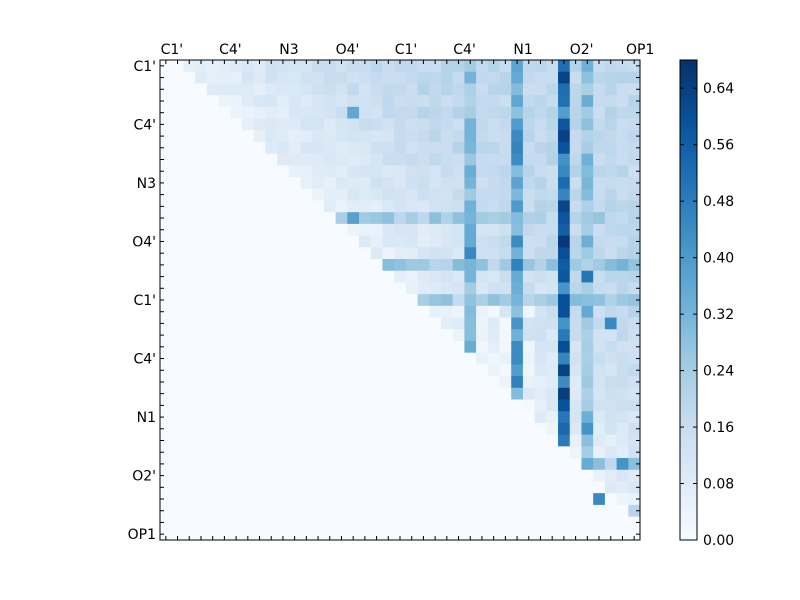 The height and width of the screenshot is (600, 800). Describe the element at coordinates (718, 428) in the screenshot. I see `colorbar-tick-label: 0.16` at that location.